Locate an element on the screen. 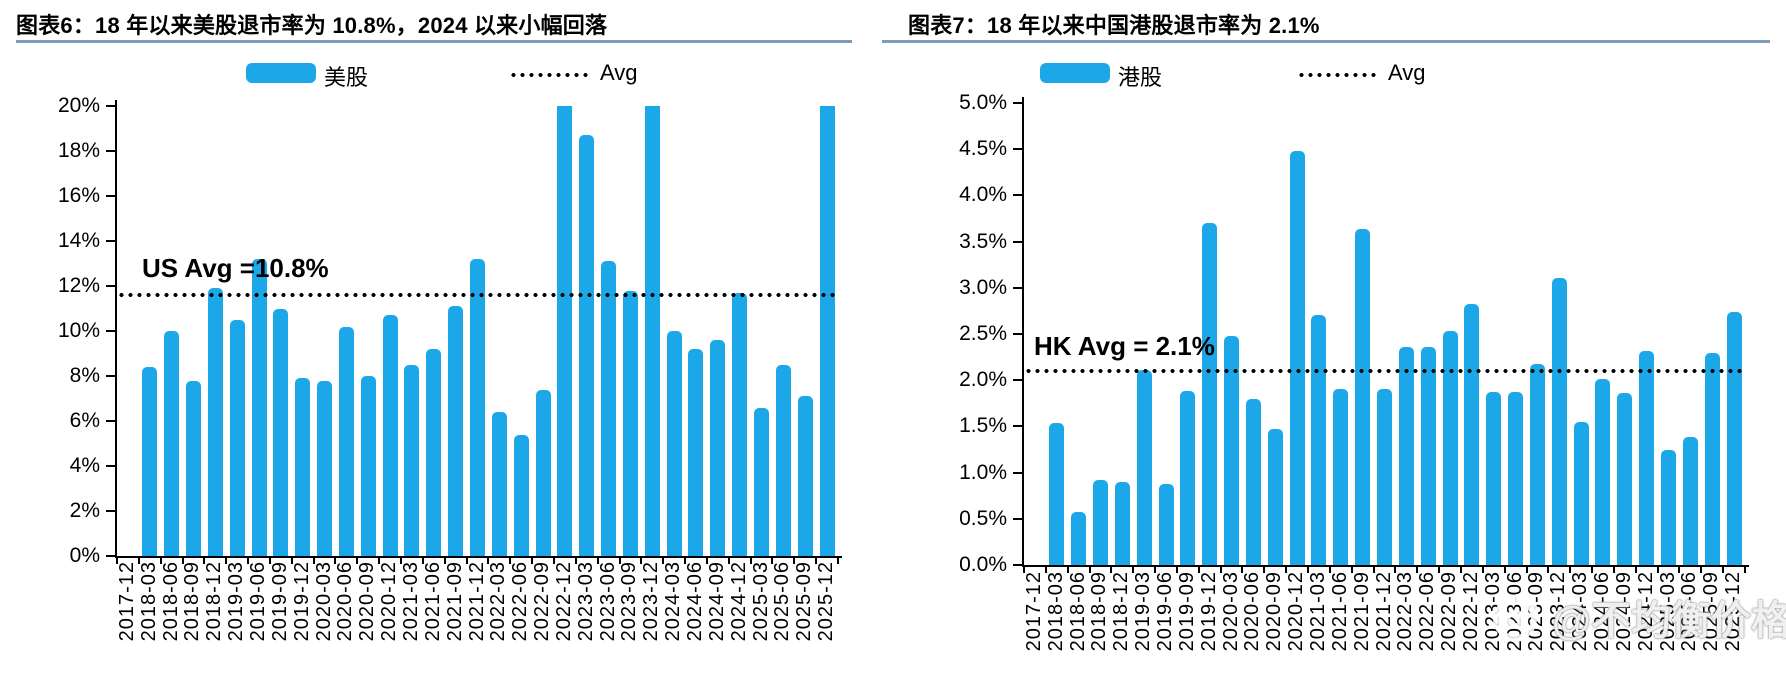 This screenshot has height=675, width=1786. x-tick-label: 2020-09 is located at coordinates (367, 601).